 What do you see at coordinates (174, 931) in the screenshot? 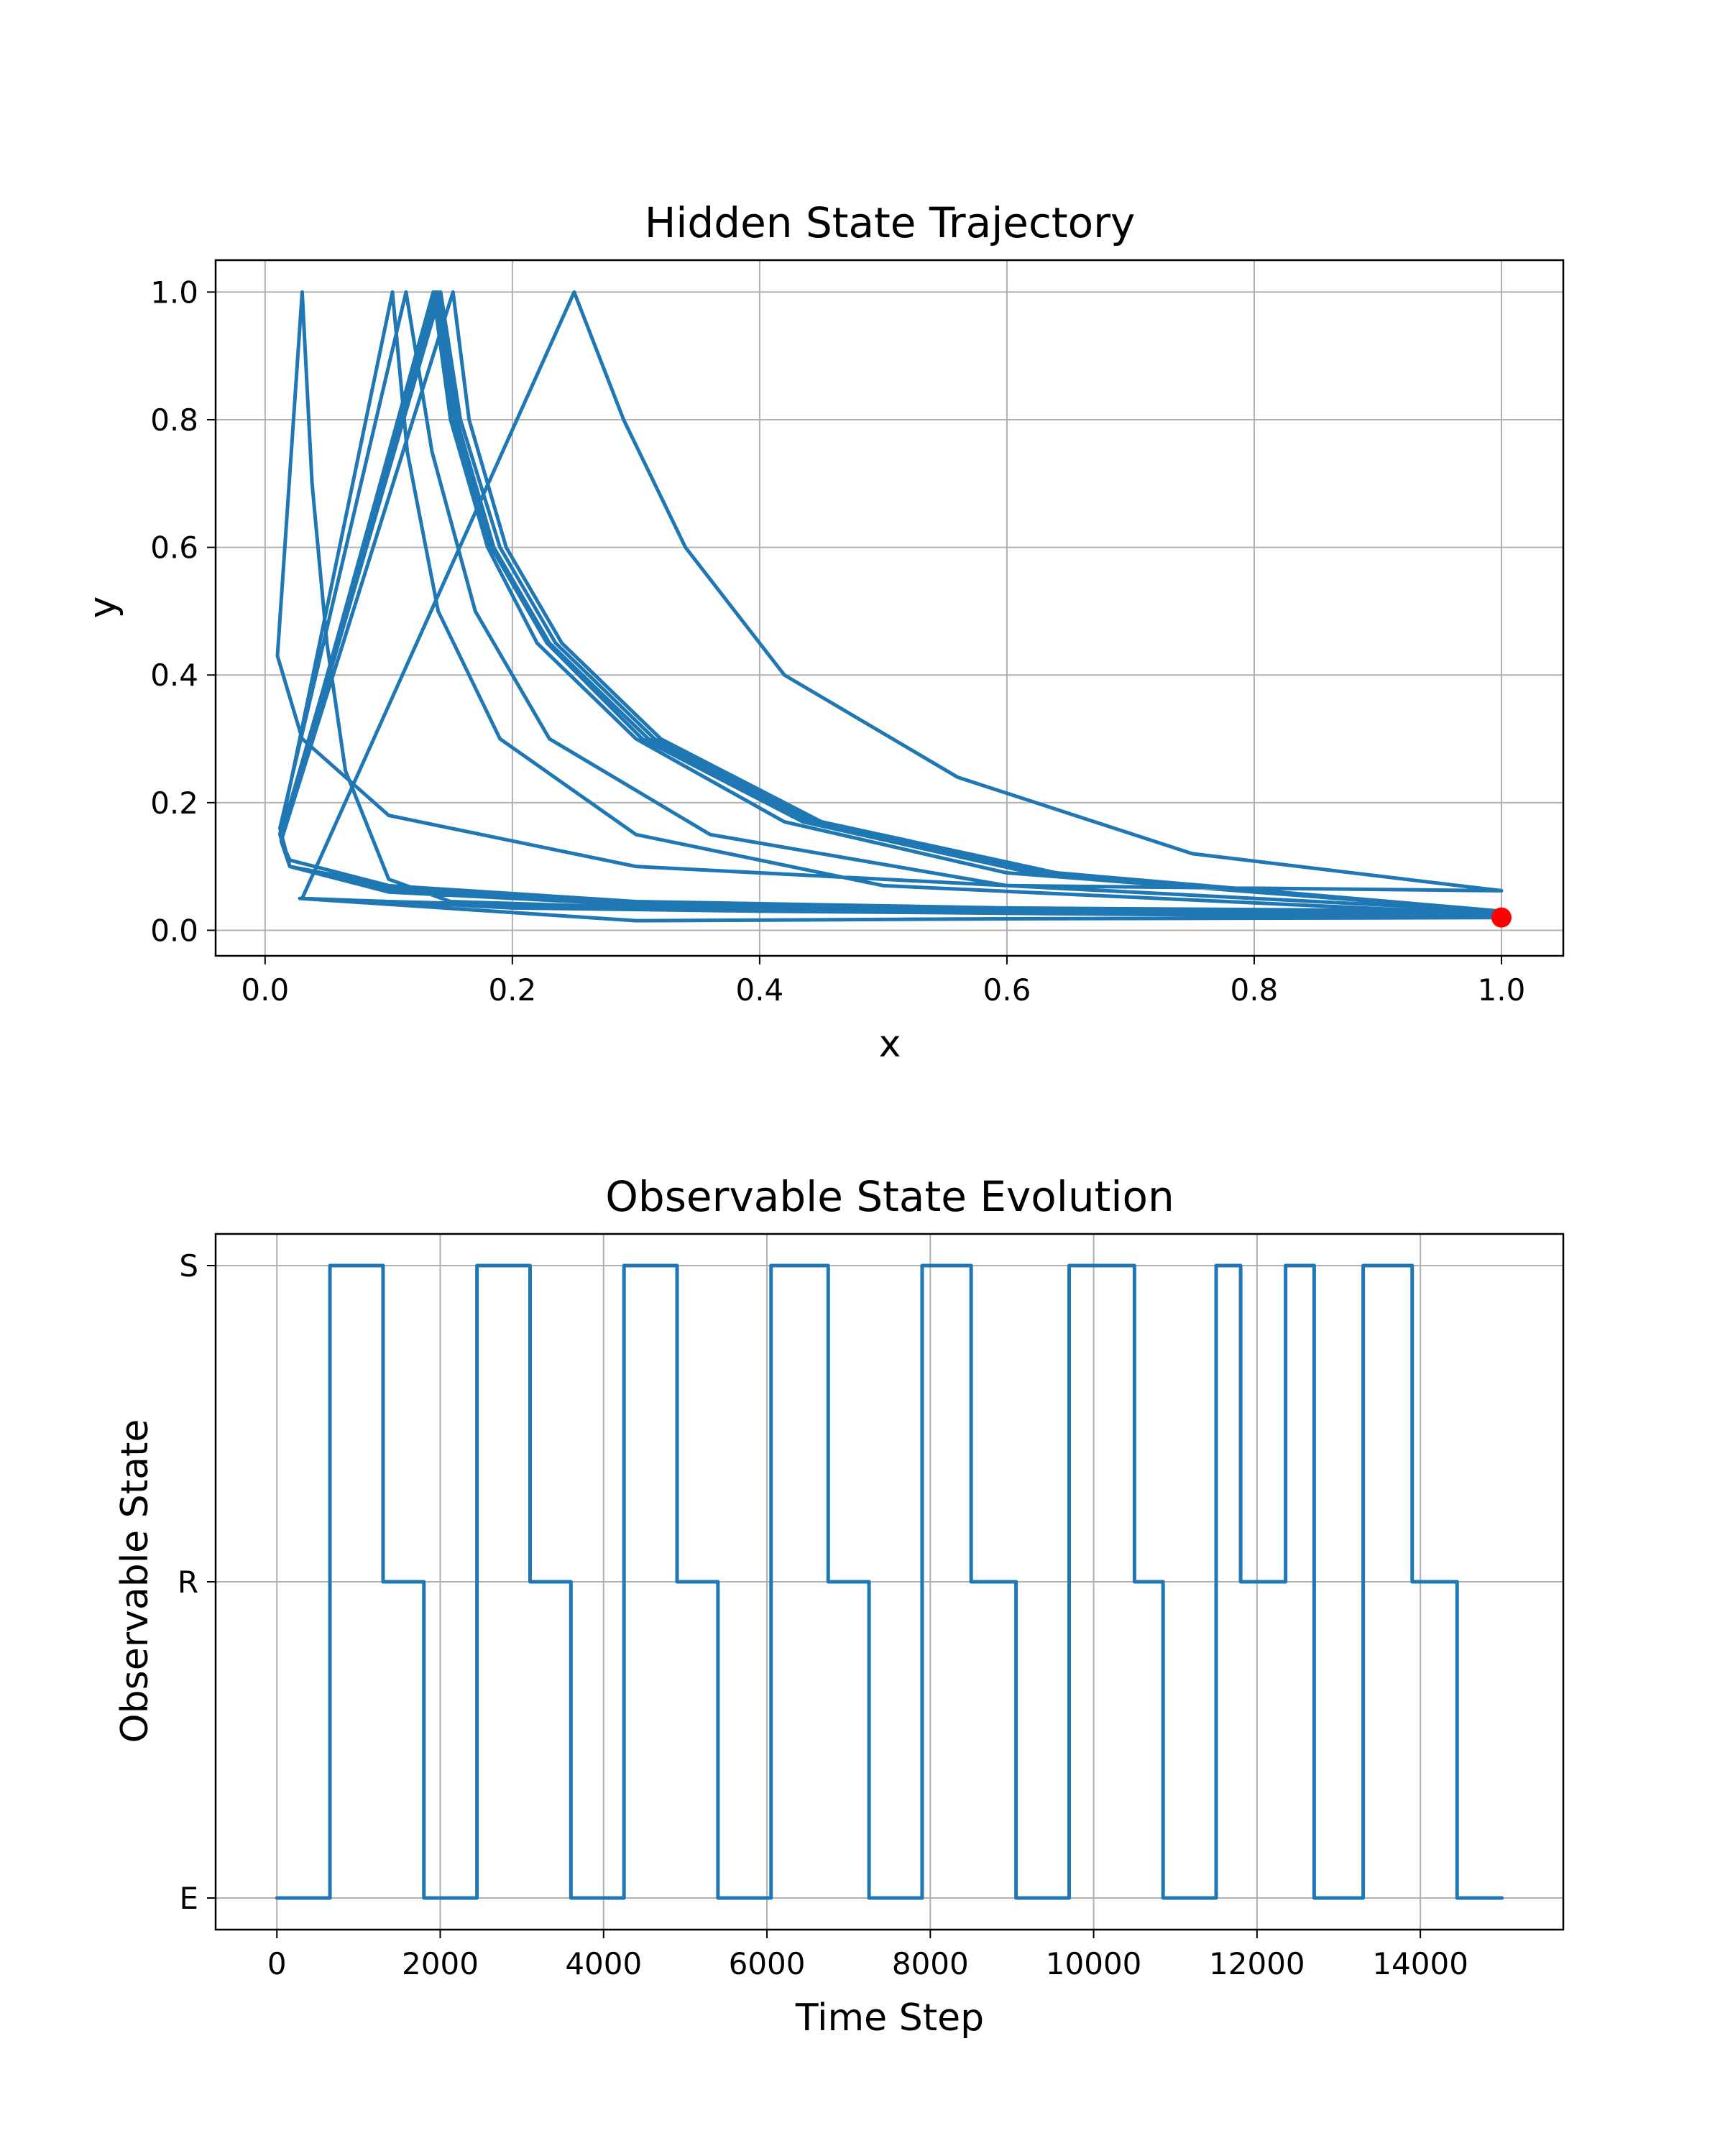
I see `y-tick-label: 0.0` at bounding box center [174, 931].